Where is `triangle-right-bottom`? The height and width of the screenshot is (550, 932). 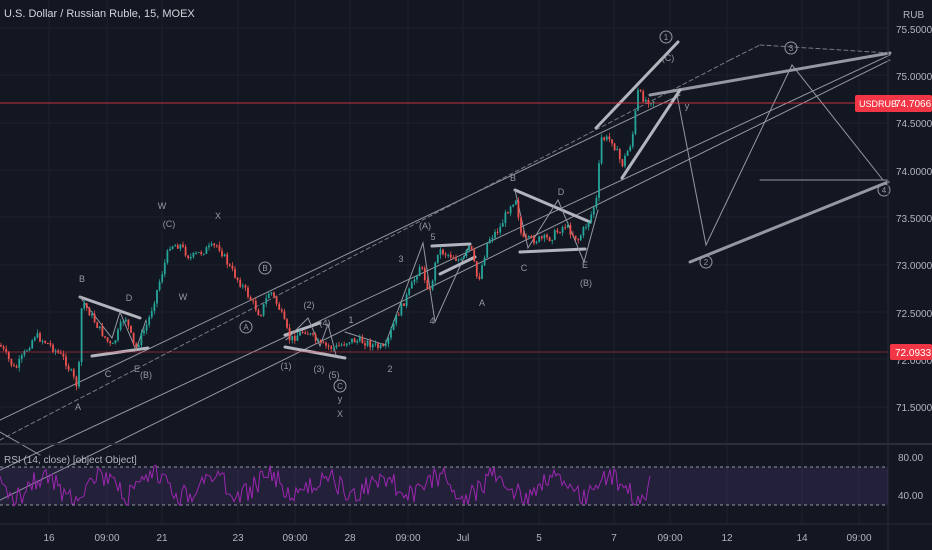
triangle-right-bottom is located at coordinates (552, 250).